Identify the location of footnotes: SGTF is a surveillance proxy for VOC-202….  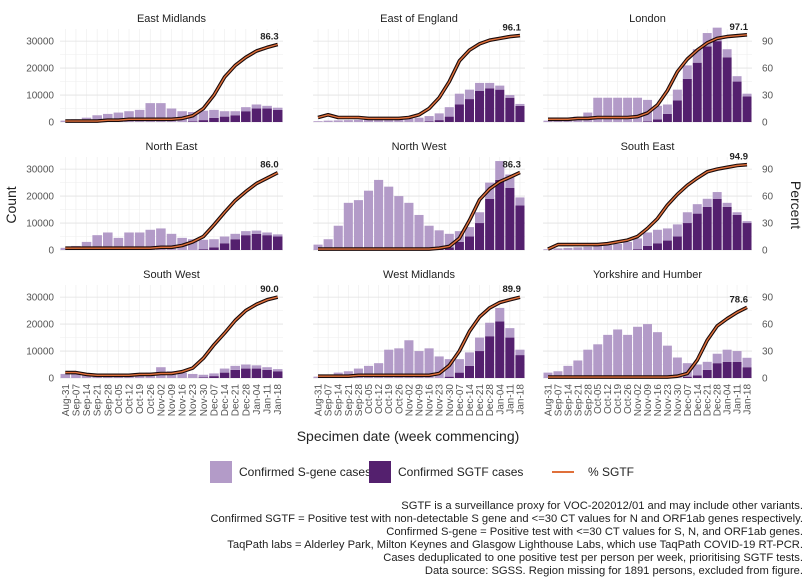
(506, 539).